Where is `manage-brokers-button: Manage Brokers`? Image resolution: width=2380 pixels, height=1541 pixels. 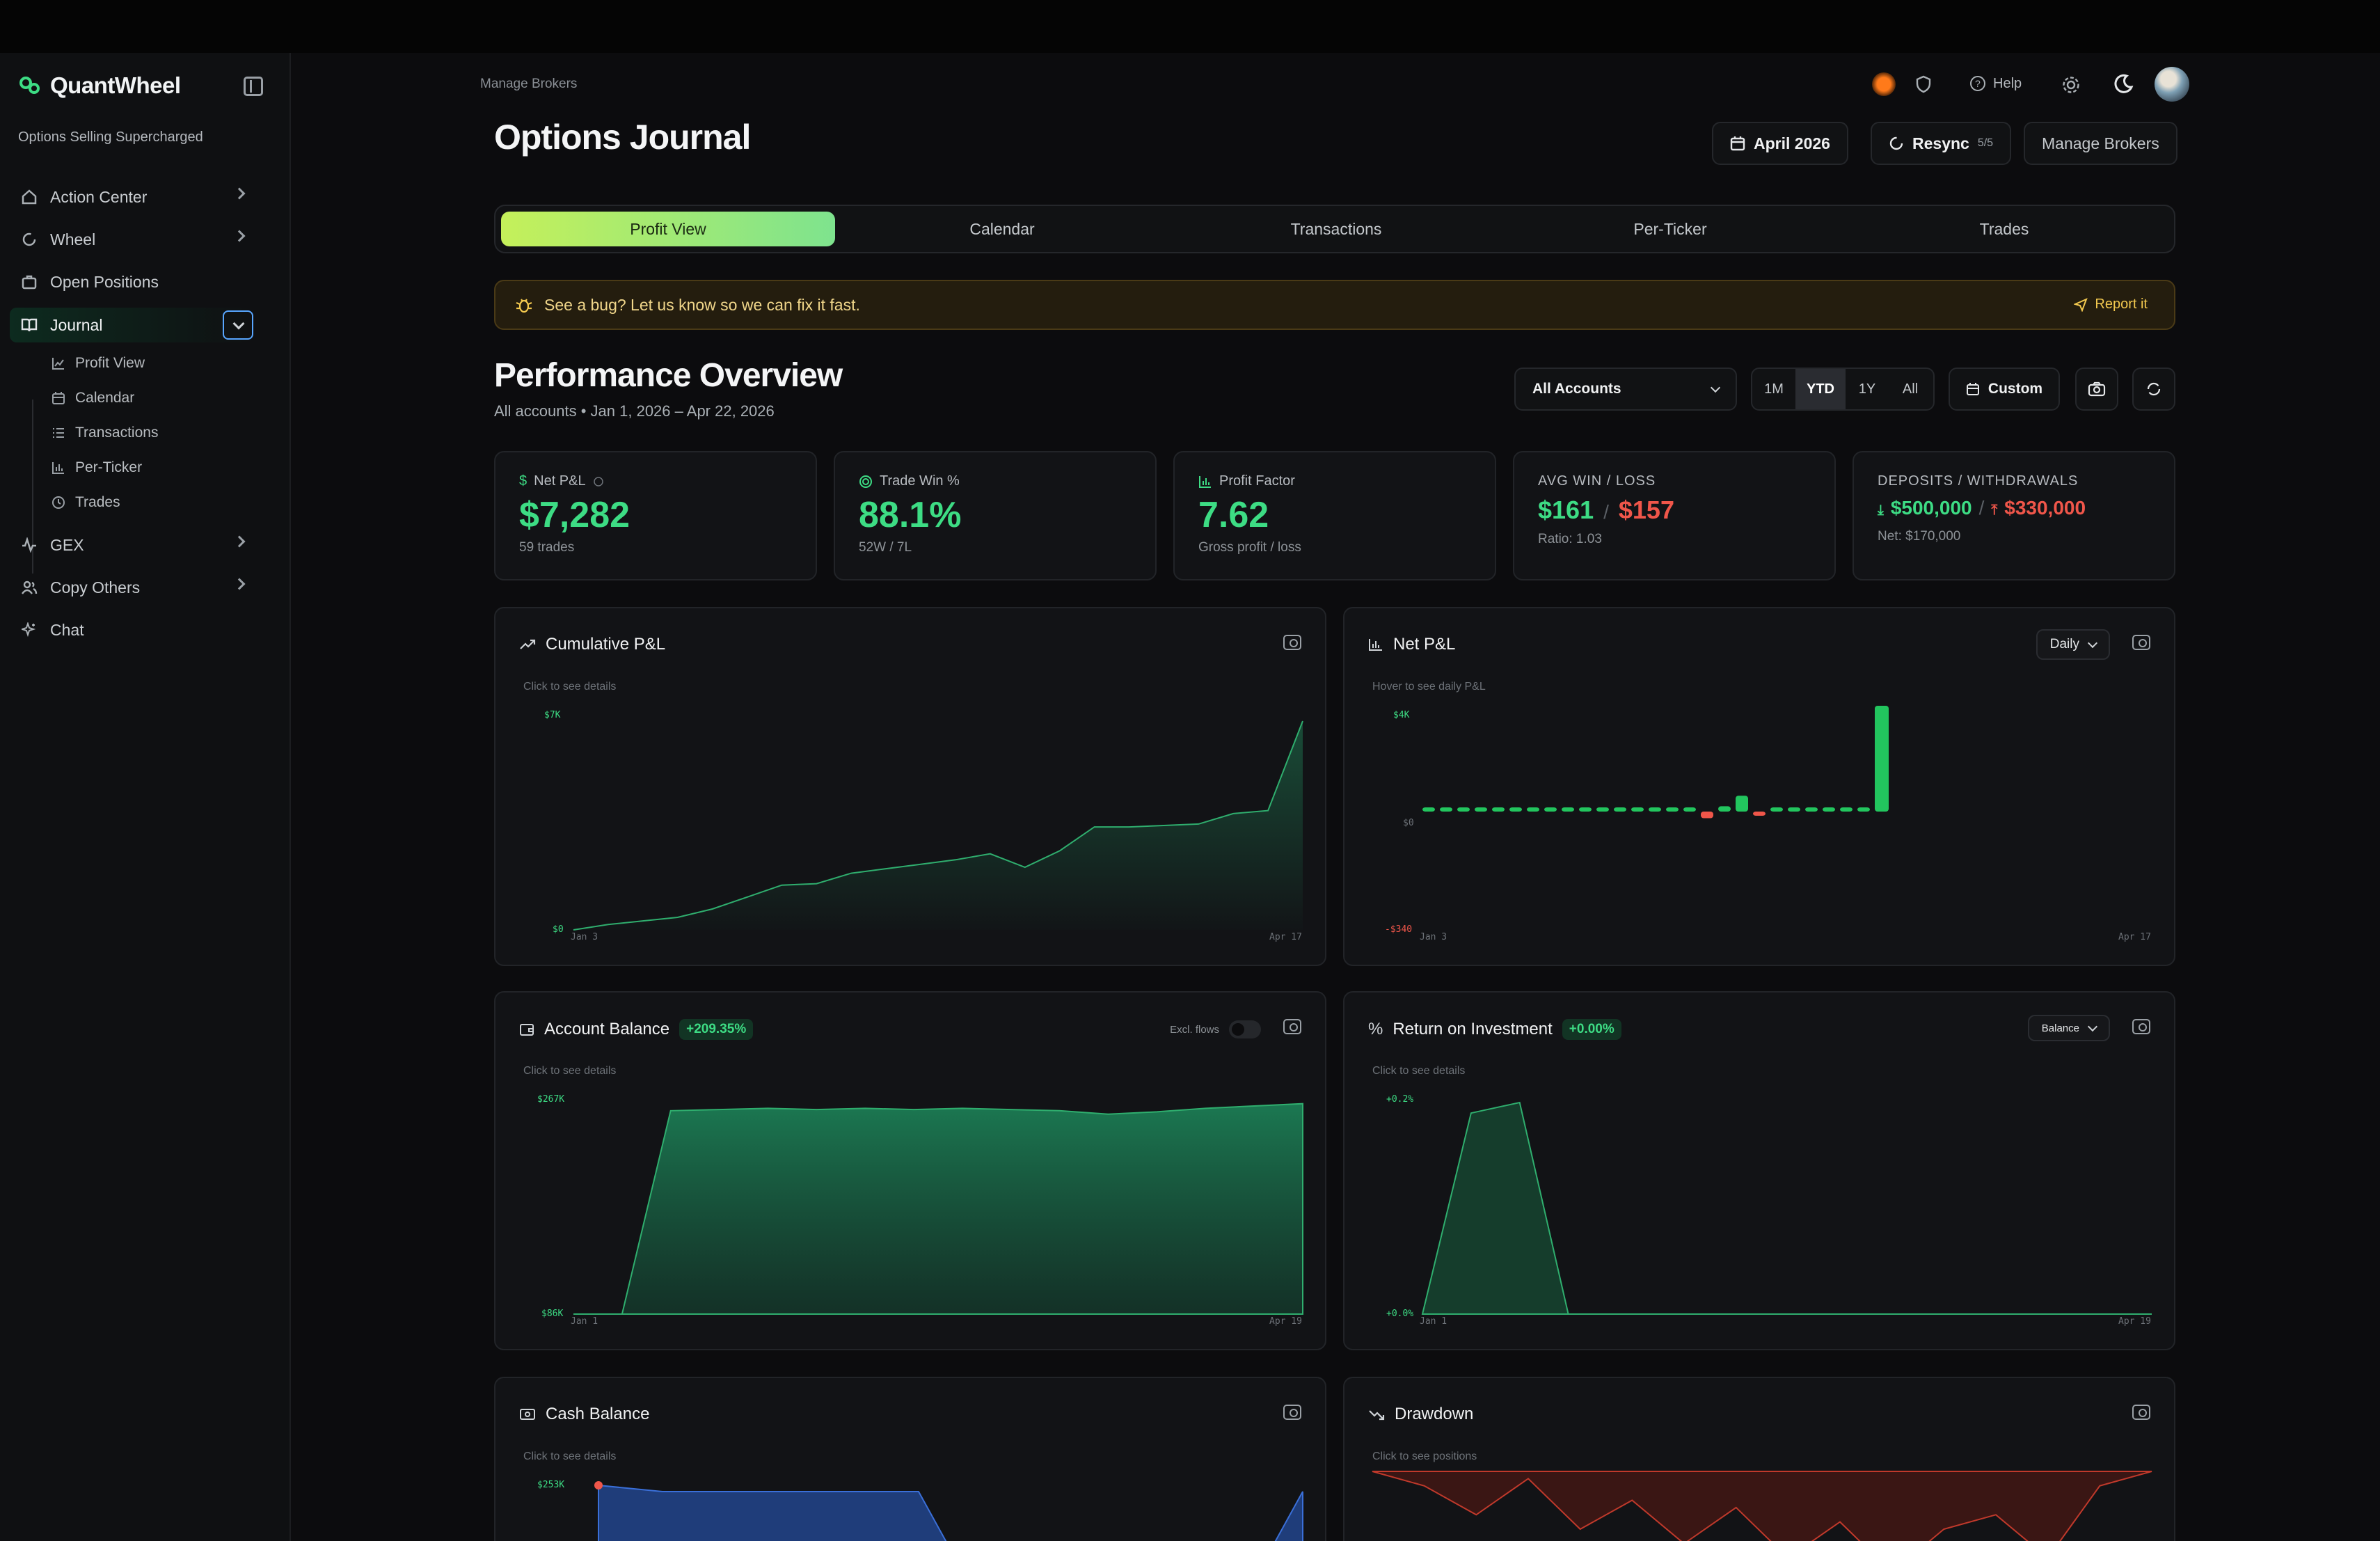 manage-brokers-button: Manage Brokers is located at coordinates (2100, 143).